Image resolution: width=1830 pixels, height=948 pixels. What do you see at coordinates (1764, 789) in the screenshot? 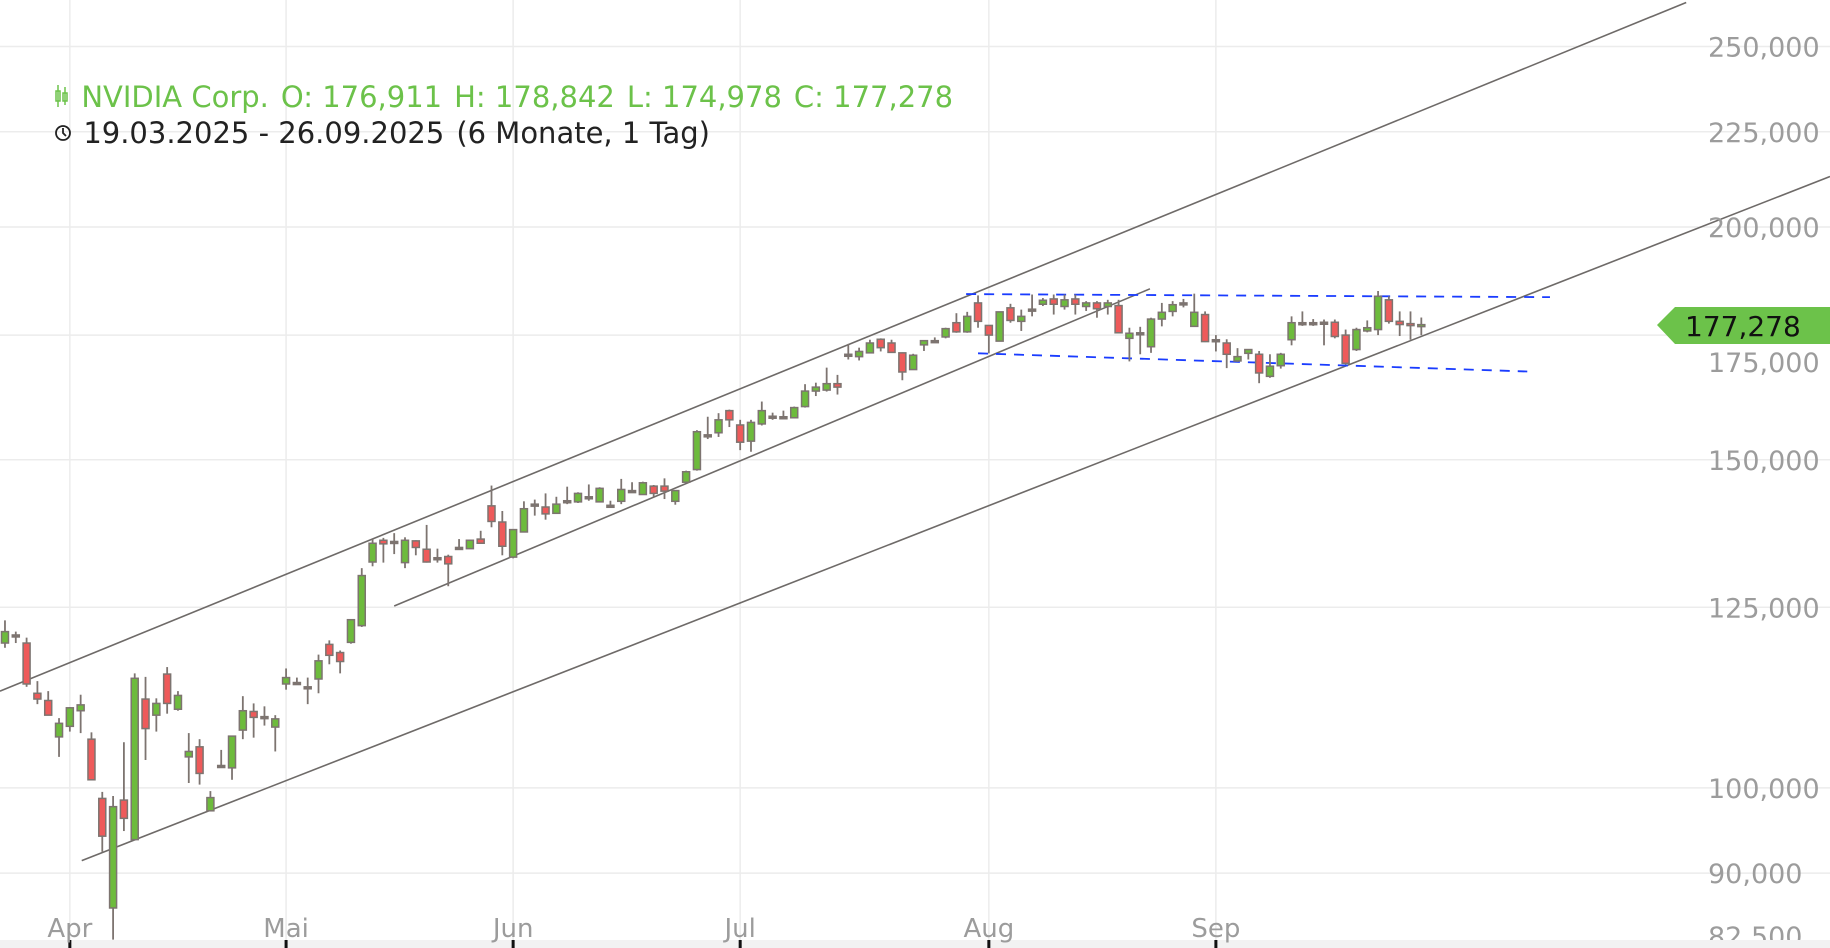
I see `price-tick-label: 100,000` at bounding box center [1764, 789].